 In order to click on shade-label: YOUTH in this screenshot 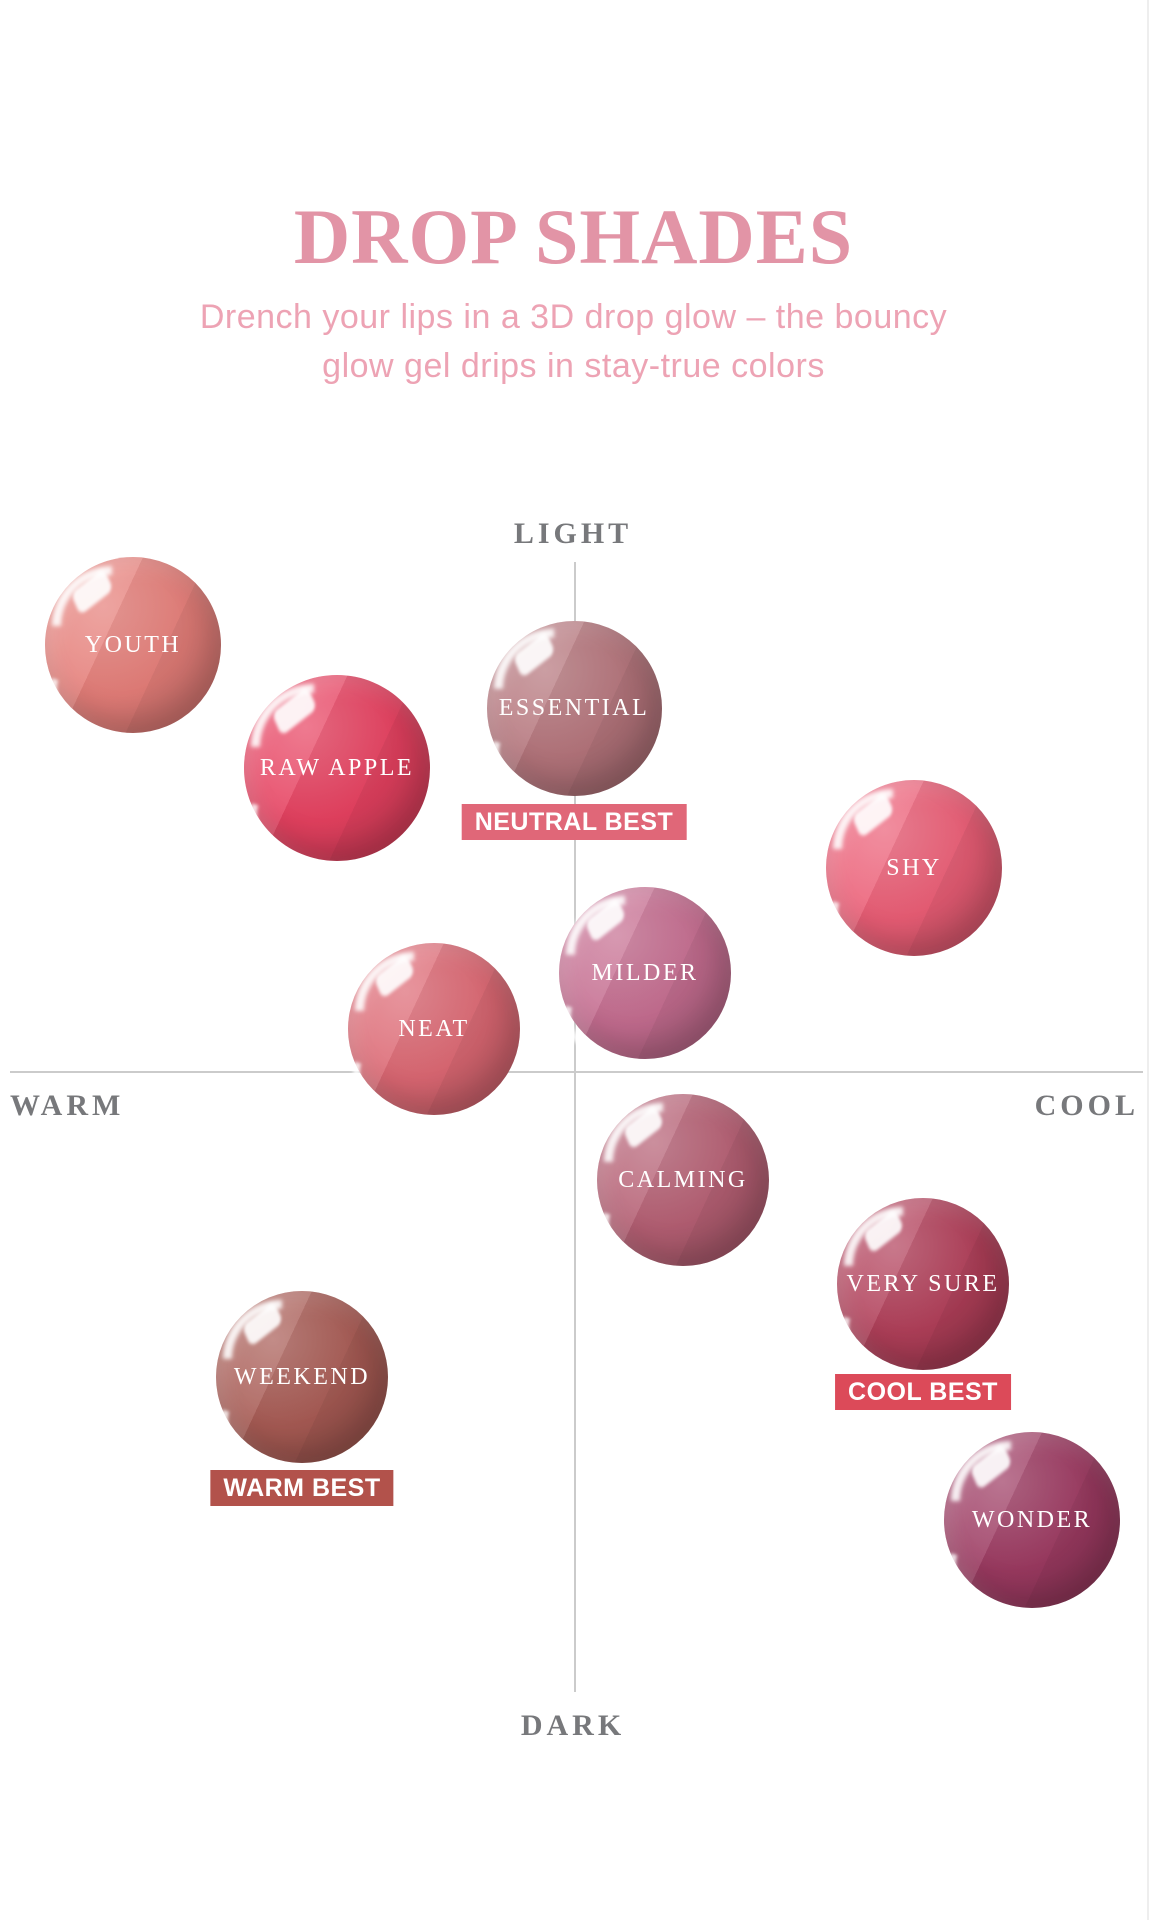, I will do `click(133, 644)`.